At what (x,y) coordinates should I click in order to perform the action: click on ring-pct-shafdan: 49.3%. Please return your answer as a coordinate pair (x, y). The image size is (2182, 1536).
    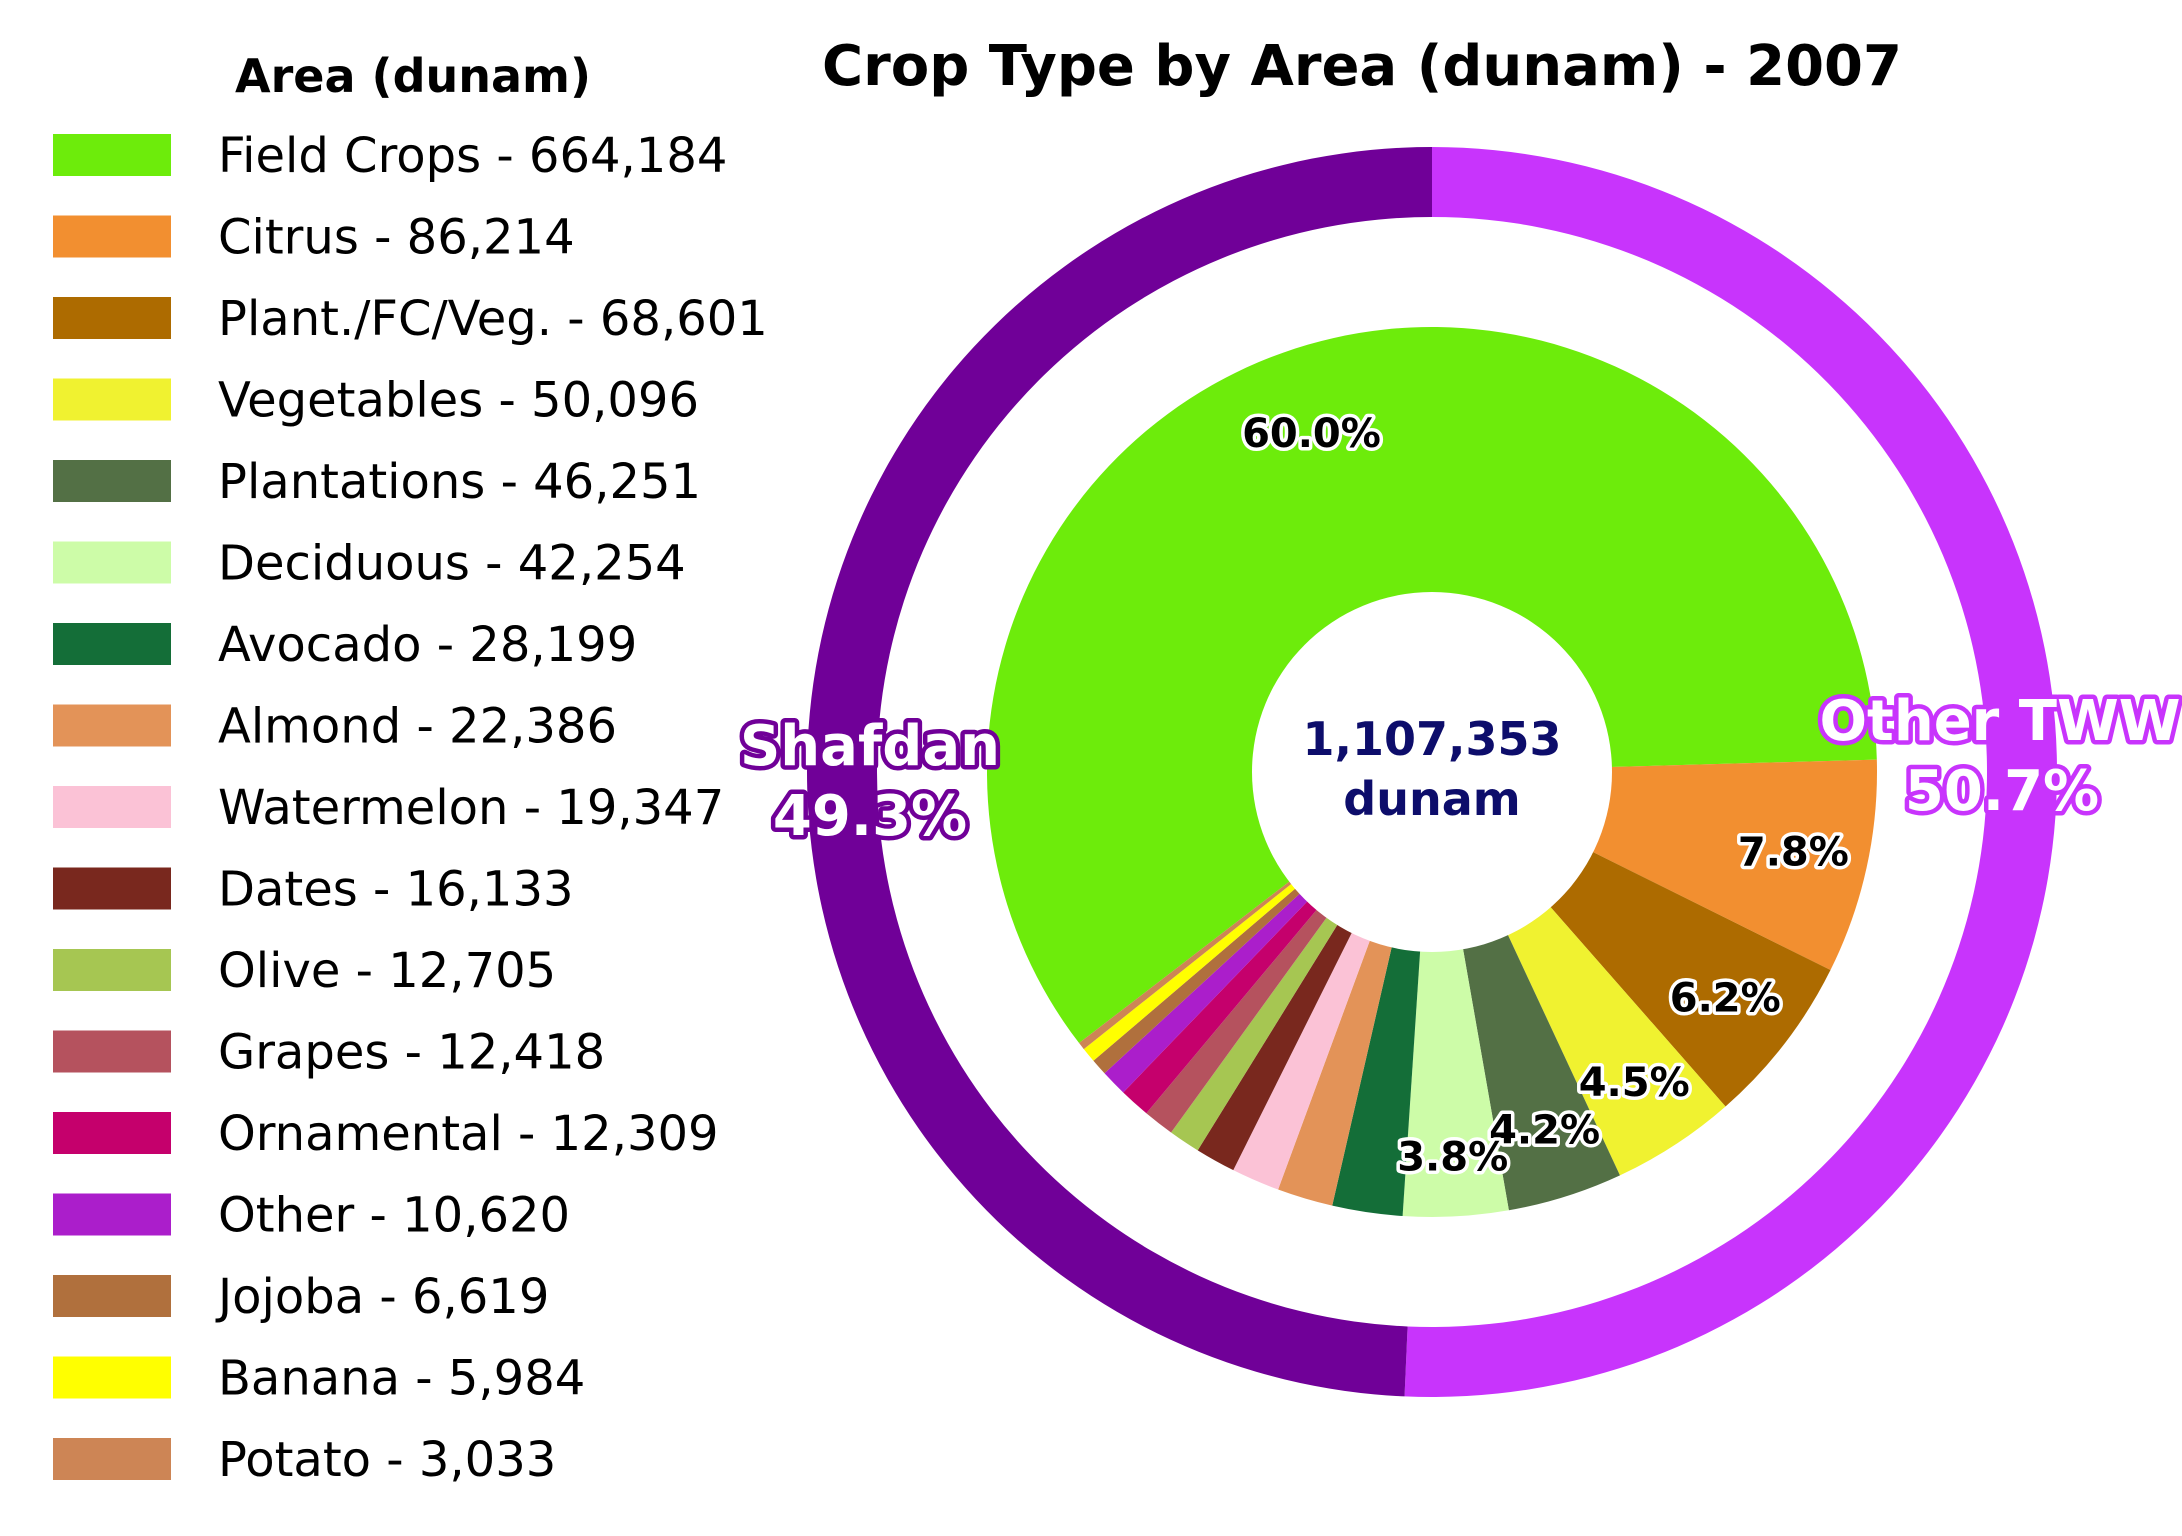
    Looking at the image, I should click on (870, 816).